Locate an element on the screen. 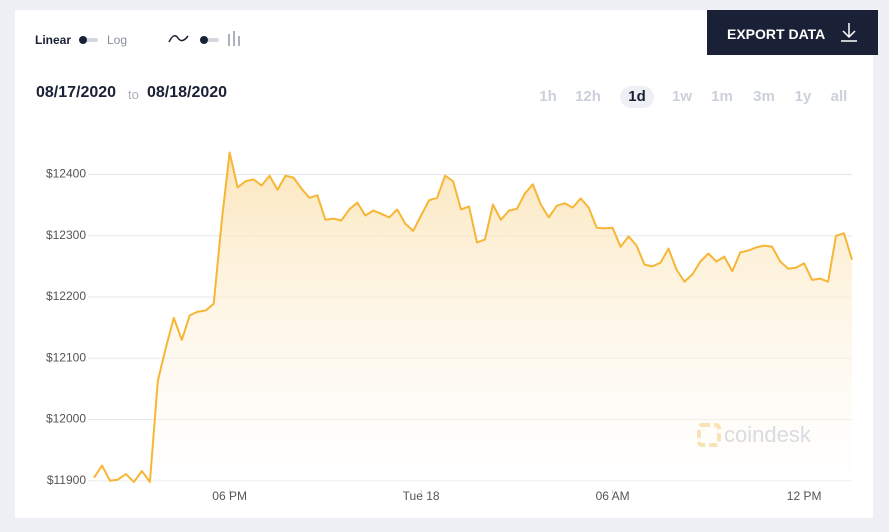 The image size is (889, 532). range-button: 3m is located at coordinates (764, 96).